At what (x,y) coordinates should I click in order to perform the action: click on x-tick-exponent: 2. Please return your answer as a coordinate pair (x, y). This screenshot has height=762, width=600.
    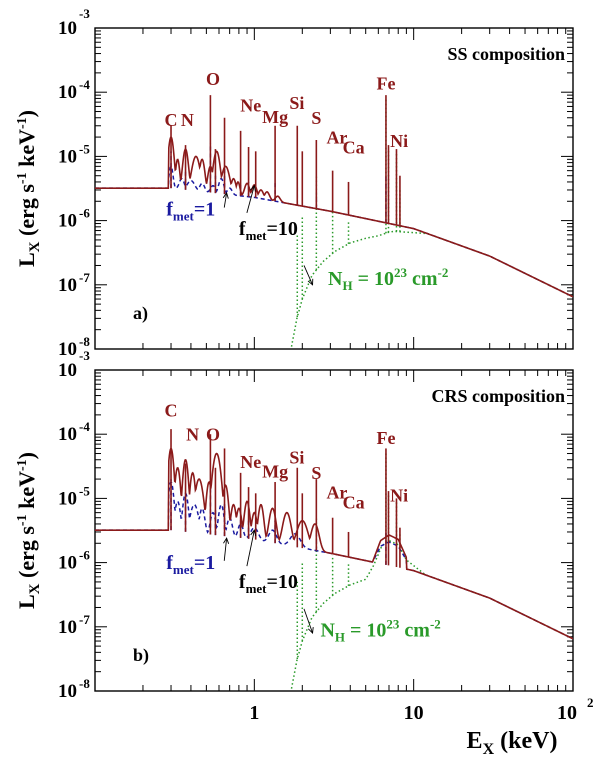
    Looking at the image, I should click on (590, 702).